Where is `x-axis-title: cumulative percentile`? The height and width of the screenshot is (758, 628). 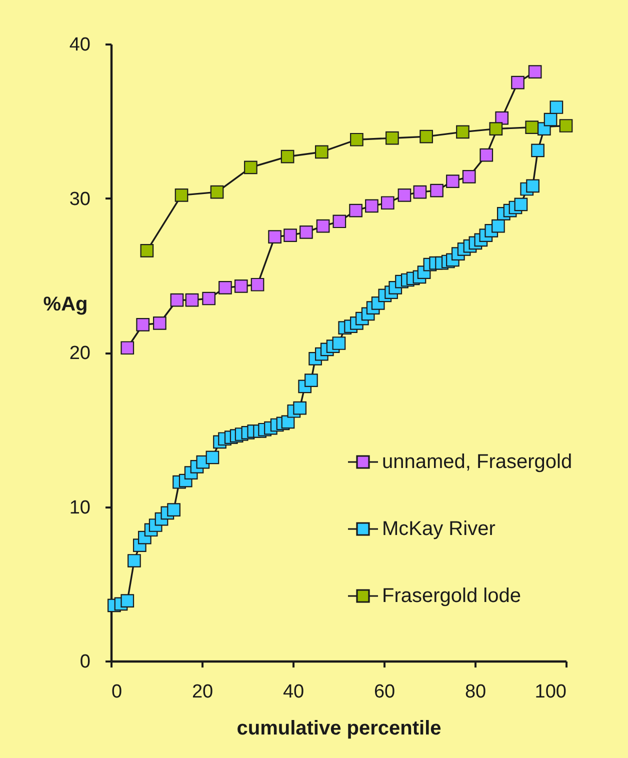
x-axis-title: cumulative percentile is located at coordinates (339, 729).